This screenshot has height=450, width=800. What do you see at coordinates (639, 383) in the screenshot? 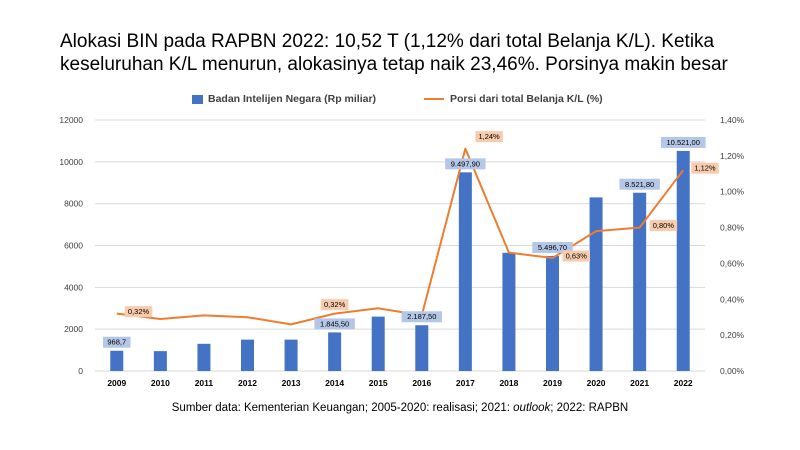
I see `x-tick-label: 2021` at bounding box center [639, 383].